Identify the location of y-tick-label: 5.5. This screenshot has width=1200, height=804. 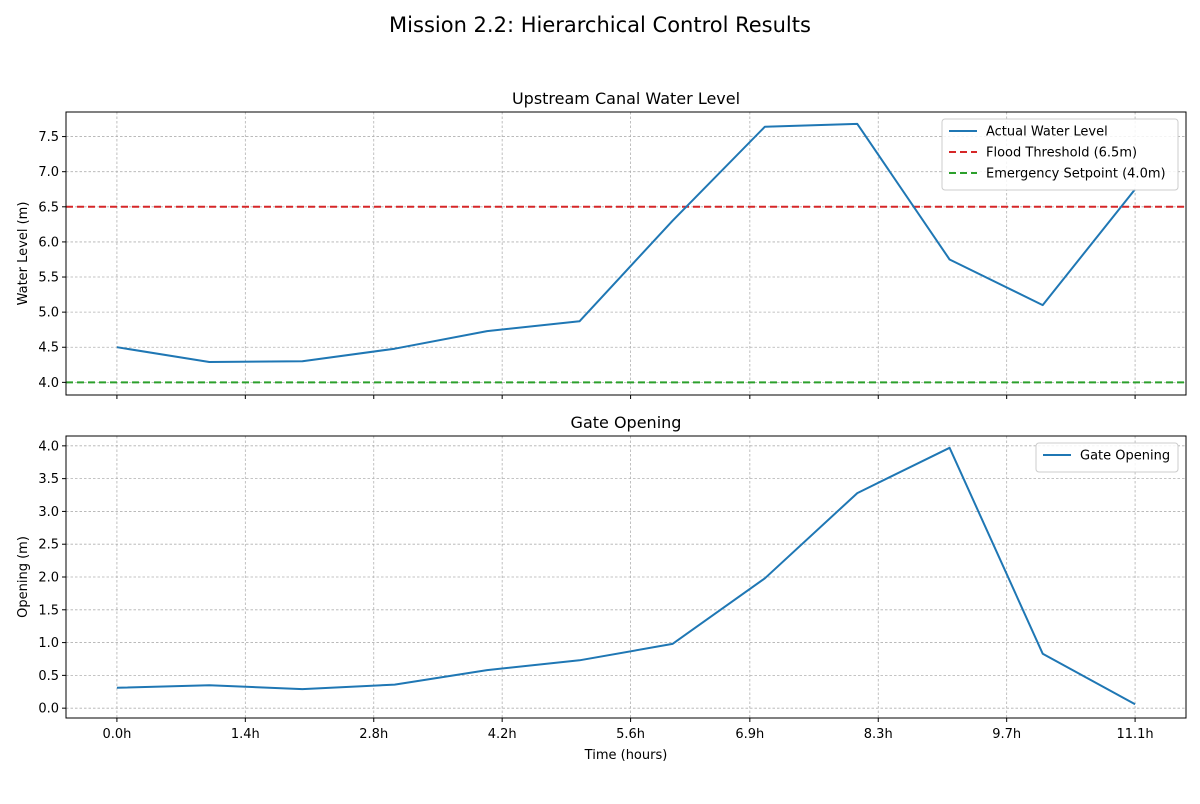
(48, 278).